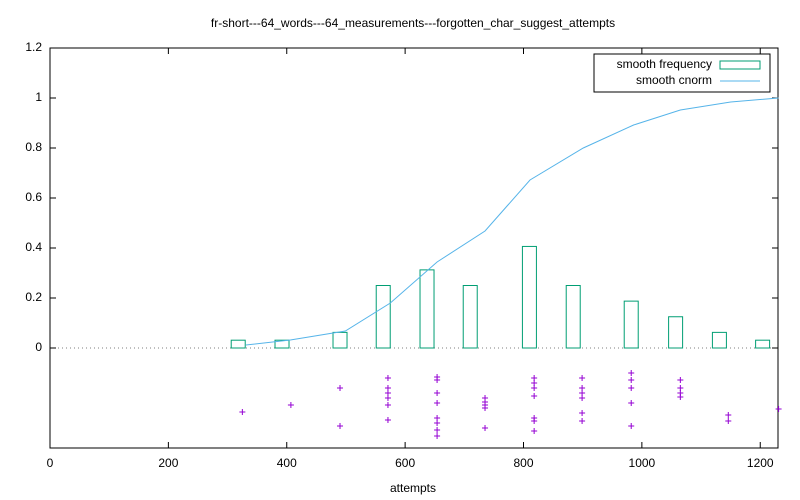 The image size is (800, 500). I want to click on legend-label: smooth cnorm, so click(674, 80).